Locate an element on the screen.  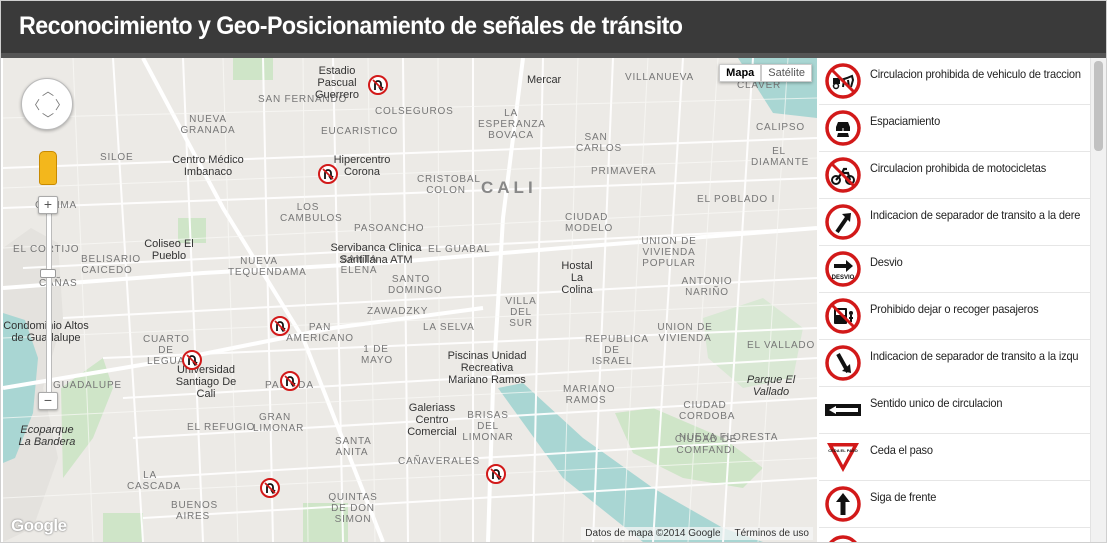
neighborhood-label: CUARTO DE LEGUA is located at coordinates (166, 350).